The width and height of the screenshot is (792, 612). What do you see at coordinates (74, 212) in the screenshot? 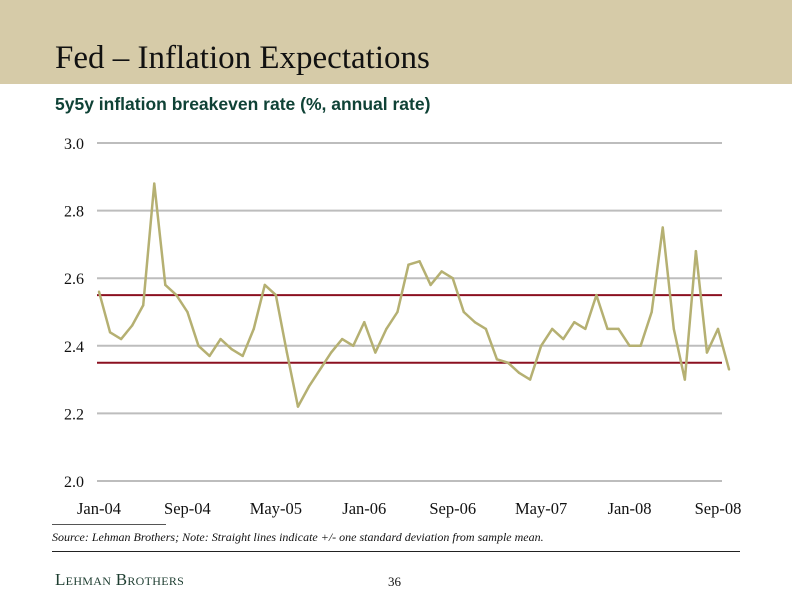
I see `y-tick-label: 2.8` at bounding box center [74, 212].